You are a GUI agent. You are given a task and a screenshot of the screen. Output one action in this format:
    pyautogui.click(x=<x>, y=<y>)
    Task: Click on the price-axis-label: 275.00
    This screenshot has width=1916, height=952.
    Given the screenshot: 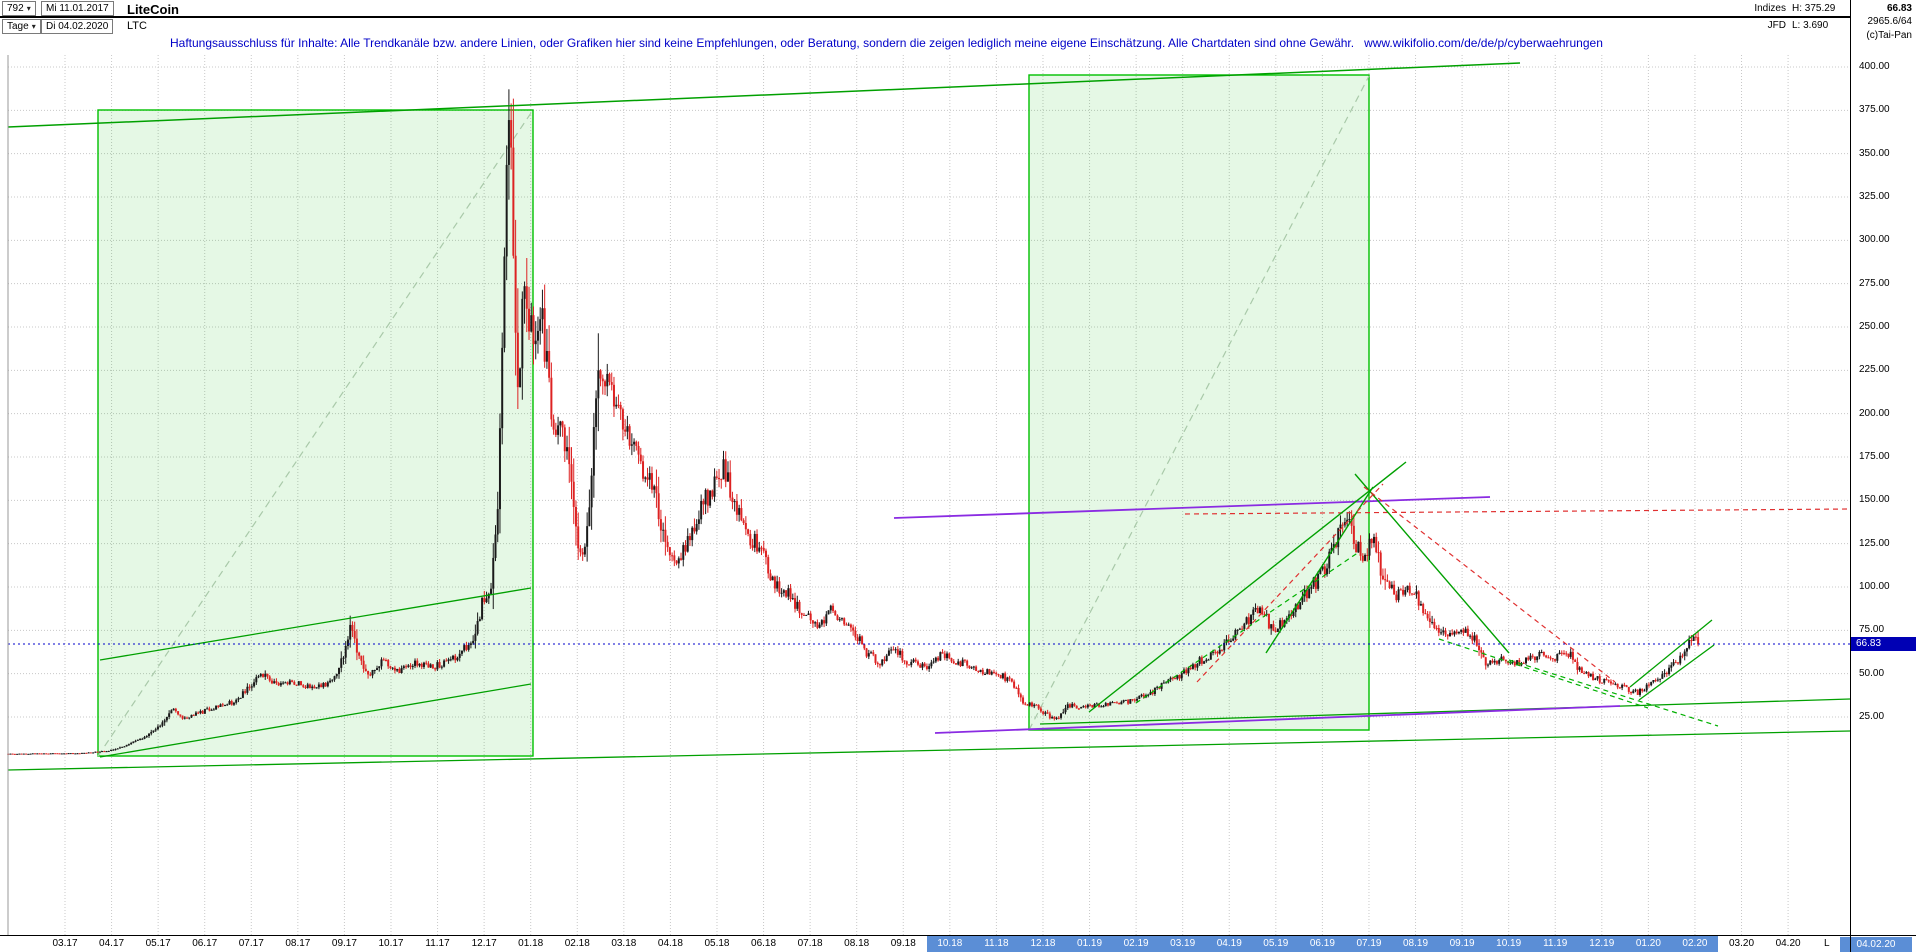 What is the action you would take?
    pyautogui.click(x=1874, y=283)
    